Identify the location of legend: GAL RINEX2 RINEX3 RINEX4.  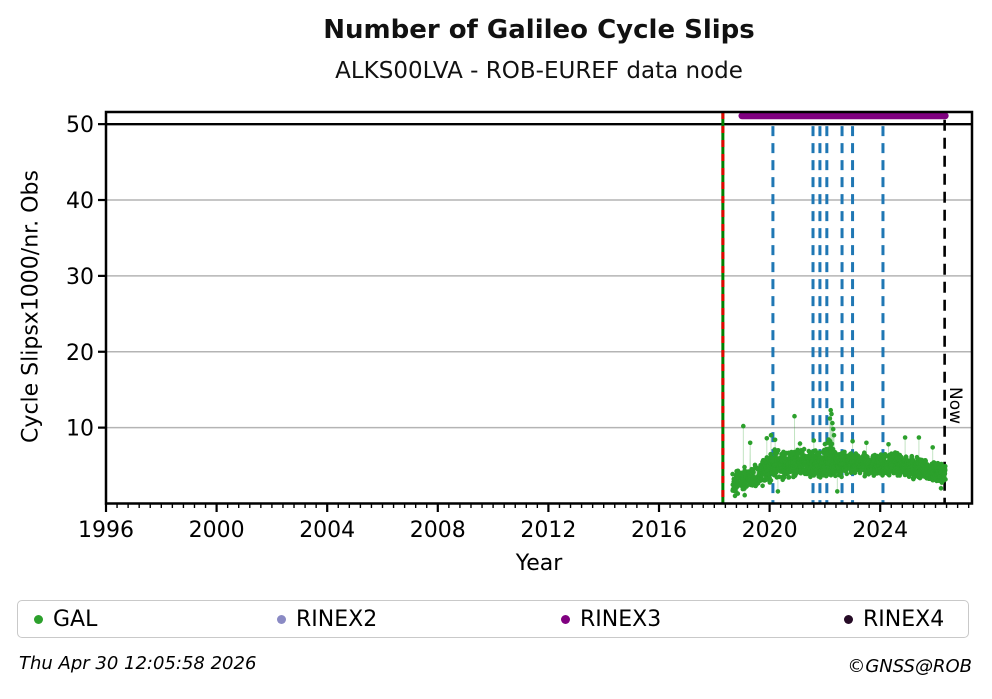
(493, 619).